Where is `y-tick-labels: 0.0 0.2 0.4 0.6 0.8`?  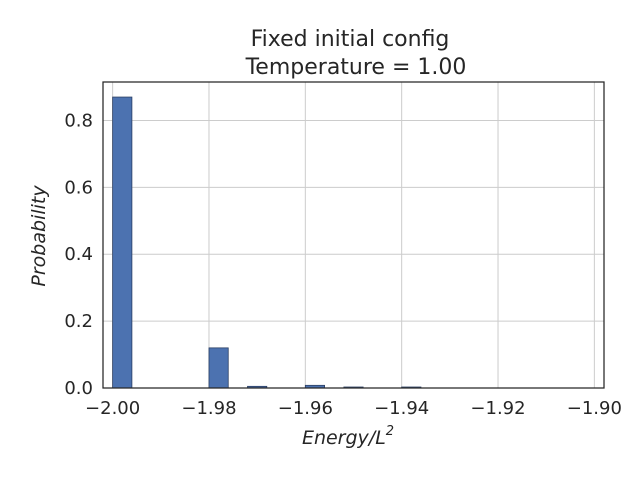
y-tick-labels: 0.0 0.2 0.4 0.6 0.8 is located at coordinates (78, 254).